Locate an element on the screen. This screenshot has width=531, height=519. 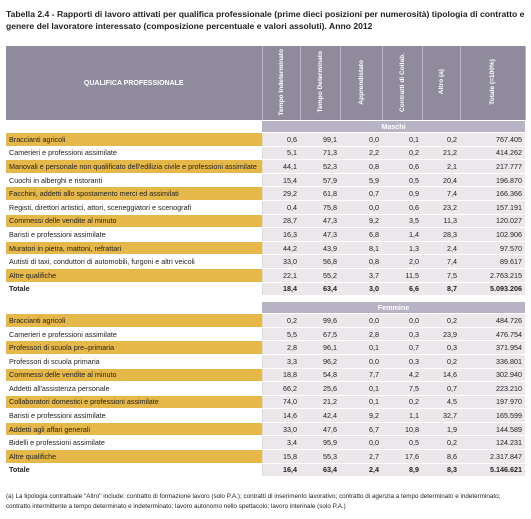
section-title: Maschi is located at coordinates (393, 126).